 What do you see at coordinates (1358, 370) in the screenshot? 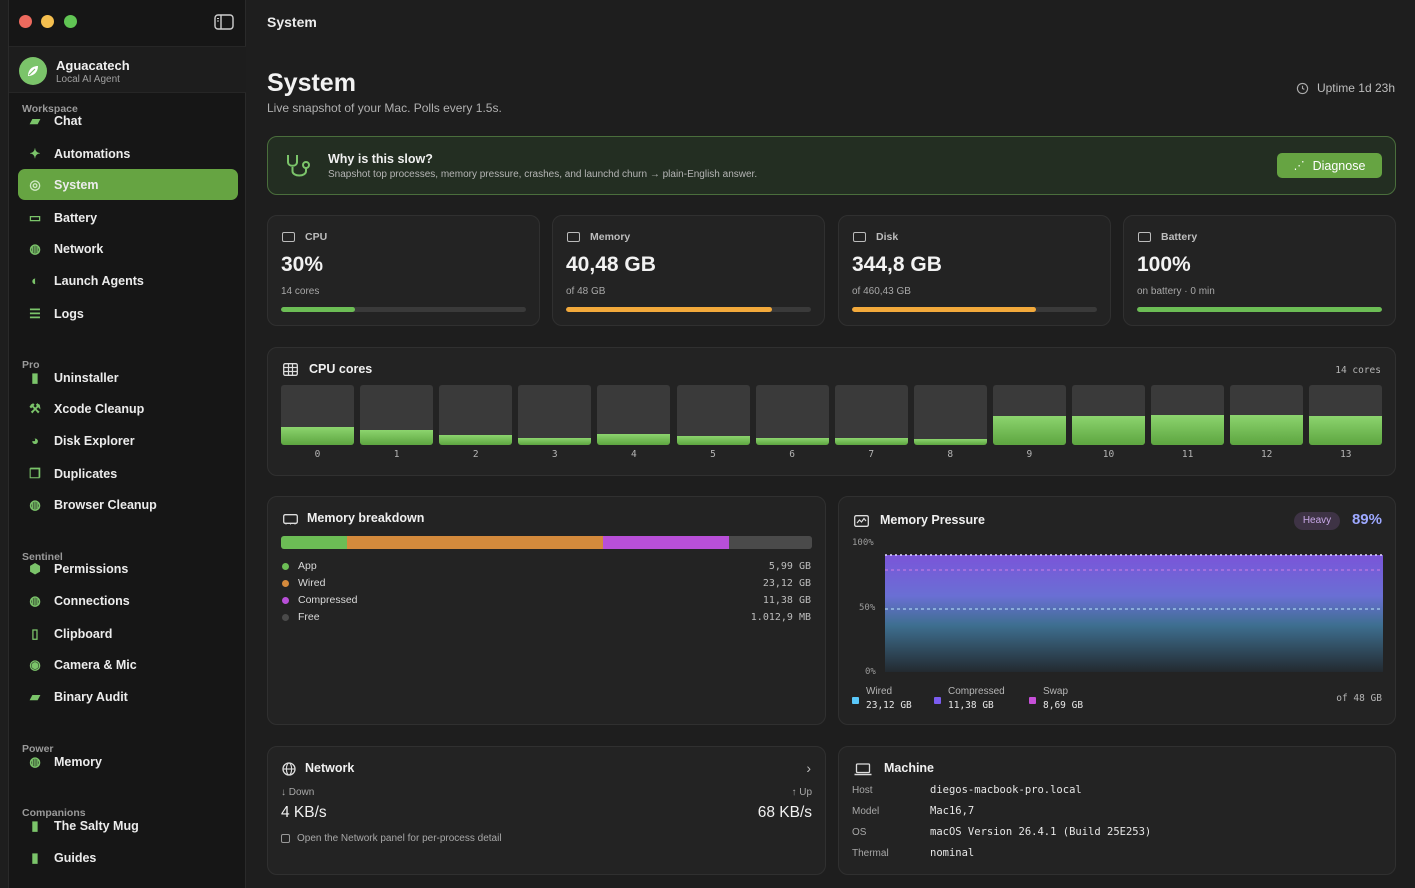
I see `cpu-cores-count: 14 cores` at bounding box center [1358, 370].